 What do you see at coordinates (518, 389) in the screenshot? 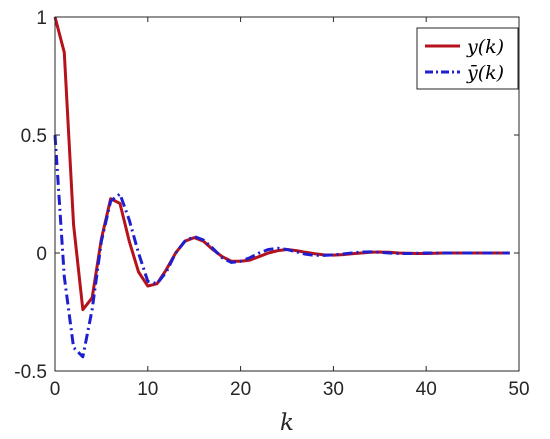
I see `x-tick-label: 50` at bounding box center [518, 389].